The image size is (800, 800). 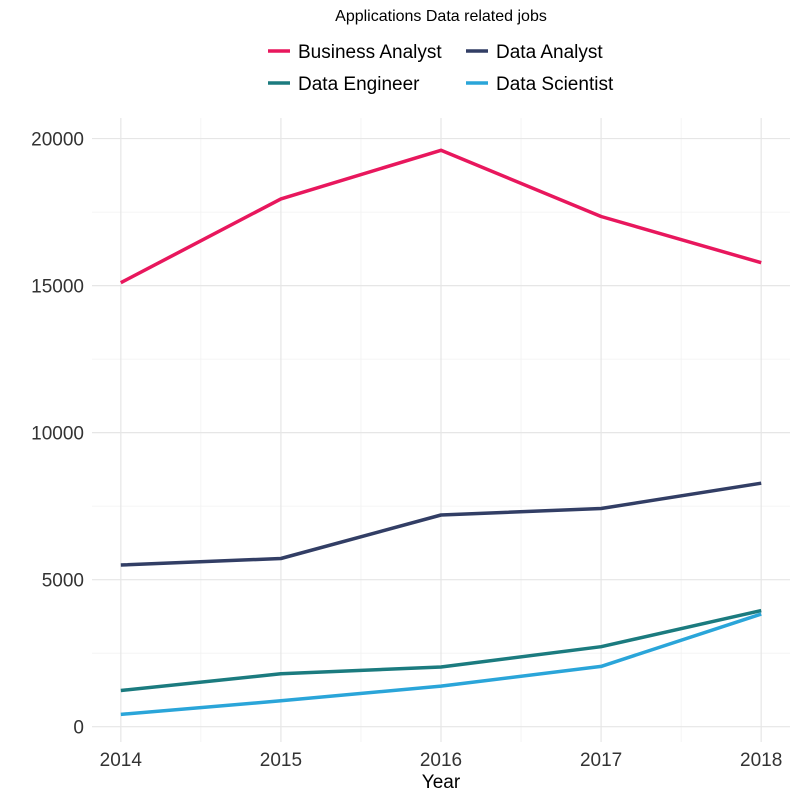 What do you see at coordinates (555, 84) in the screenshot?
I see `legend-label: Data Scientist` at bounding box center [555, 84].